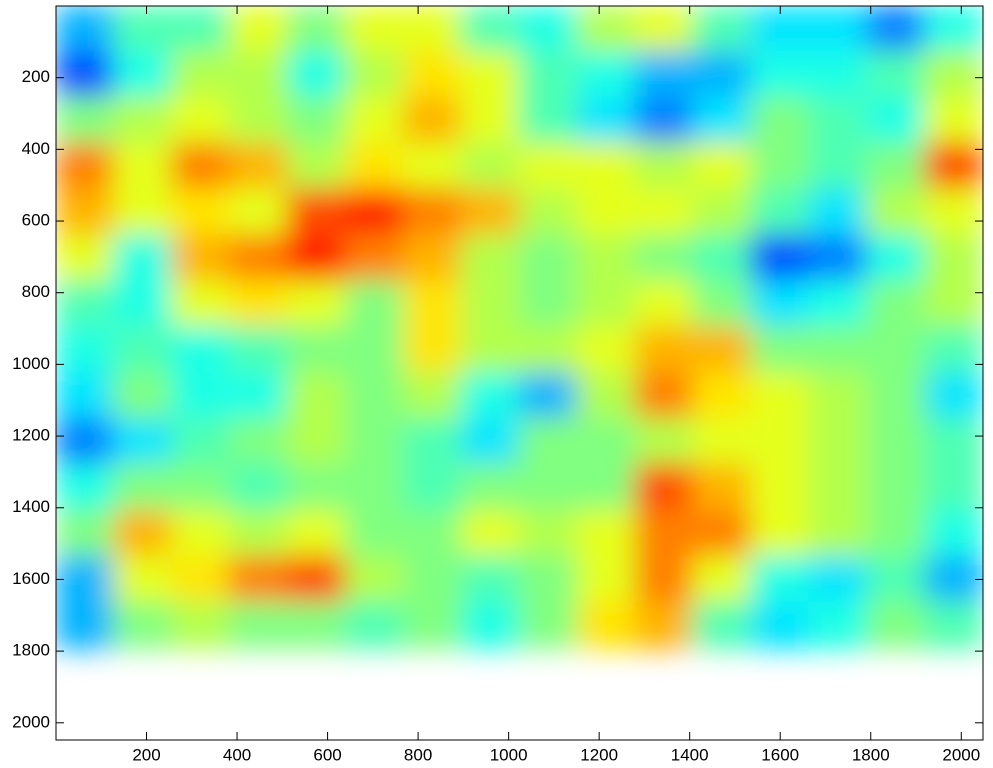 The height and width of the screenshot is (768, 993). Describe the element at coordinates (36, 148) in the screenshot. I see `y-tick-label: 400` at that location.